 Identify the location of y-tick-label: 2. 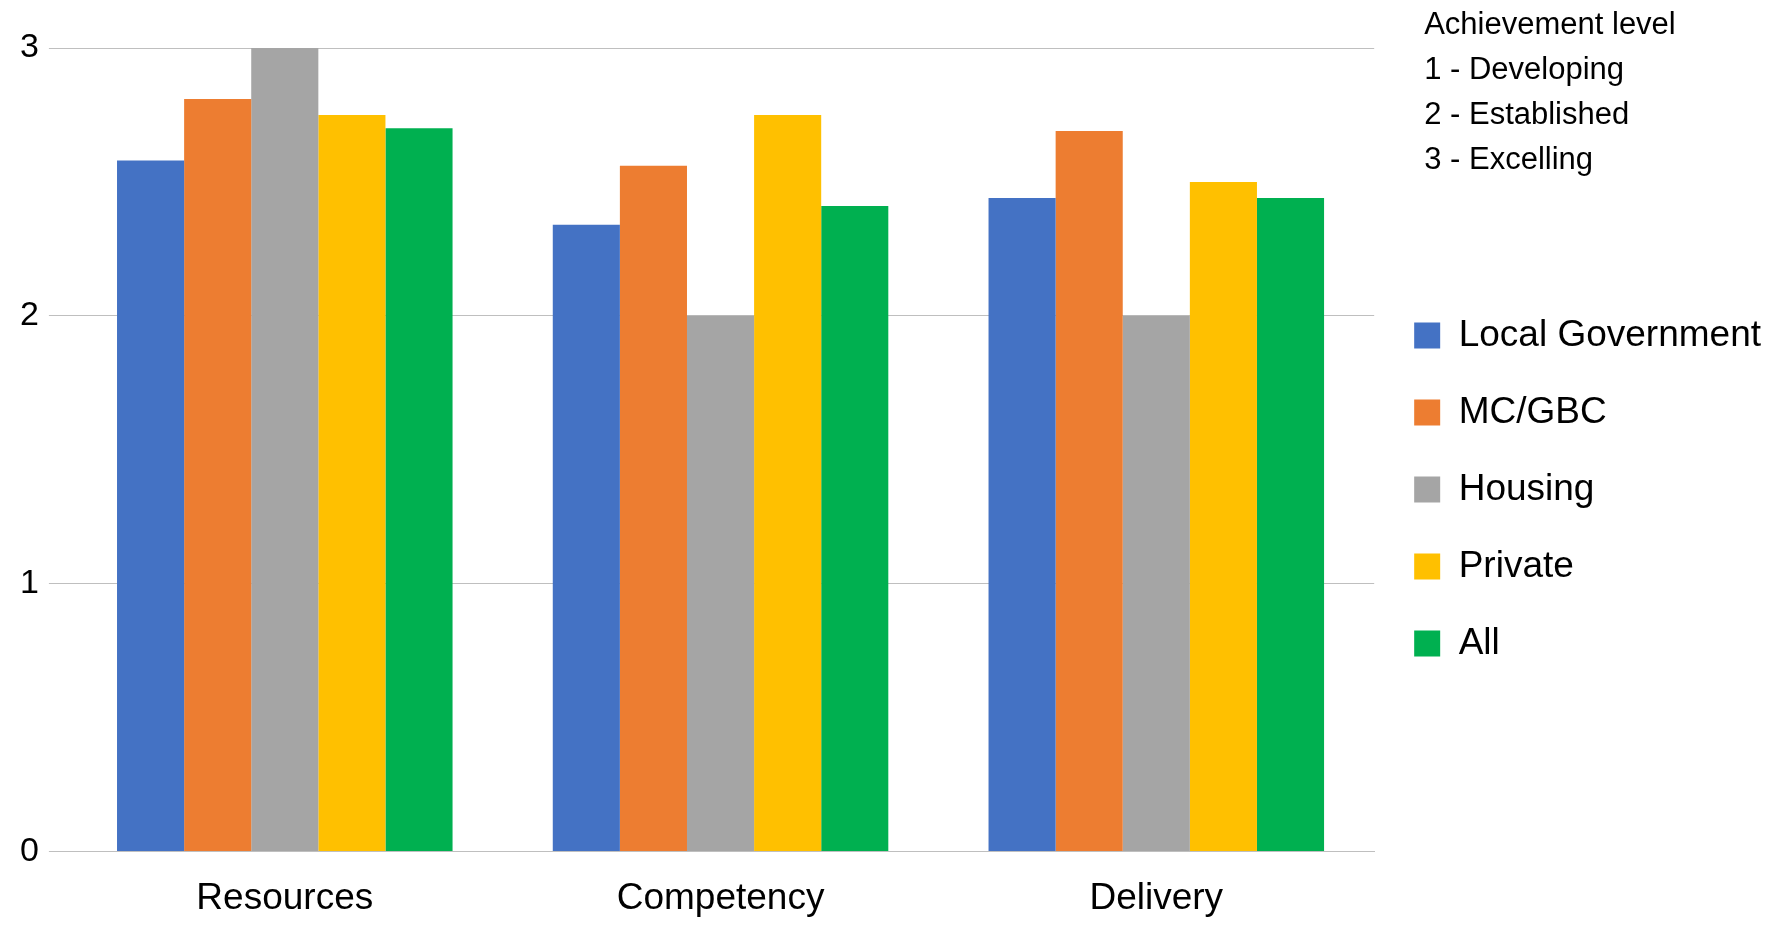
(29, 313).